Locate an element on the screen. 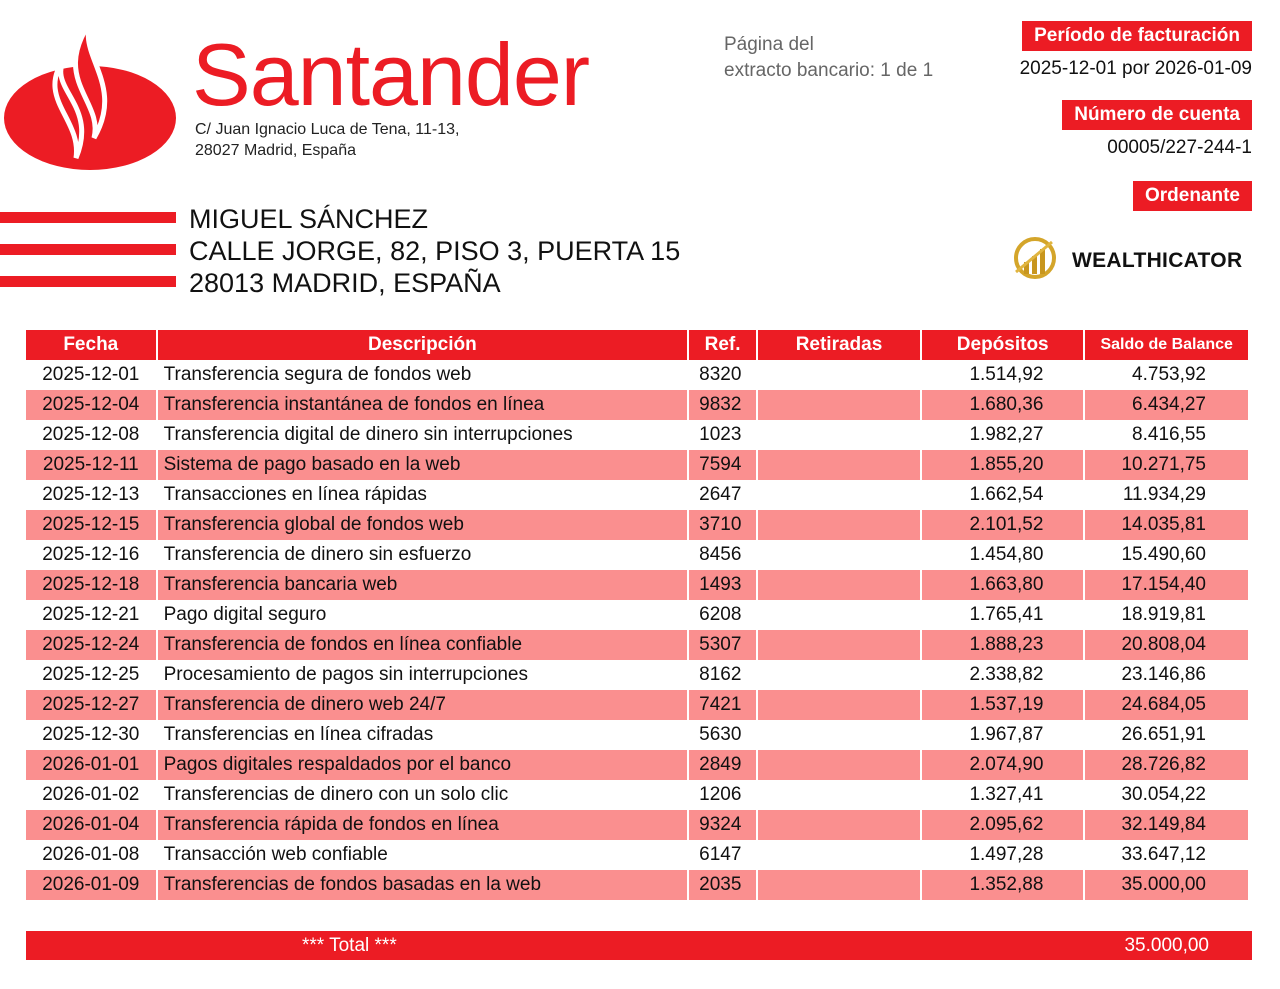  cell-deposit: 1.327,41 is located at coordinates (1006, 794).